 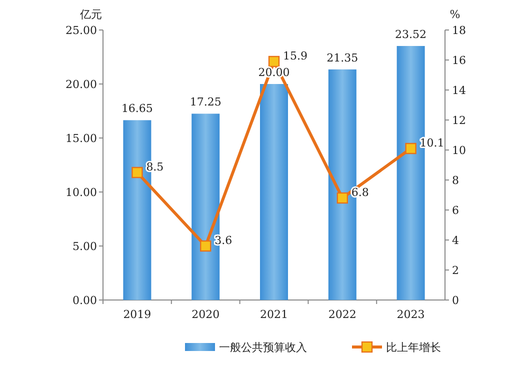 I want to click on y-tick-label: 20.00, so click(x=81, y=84).